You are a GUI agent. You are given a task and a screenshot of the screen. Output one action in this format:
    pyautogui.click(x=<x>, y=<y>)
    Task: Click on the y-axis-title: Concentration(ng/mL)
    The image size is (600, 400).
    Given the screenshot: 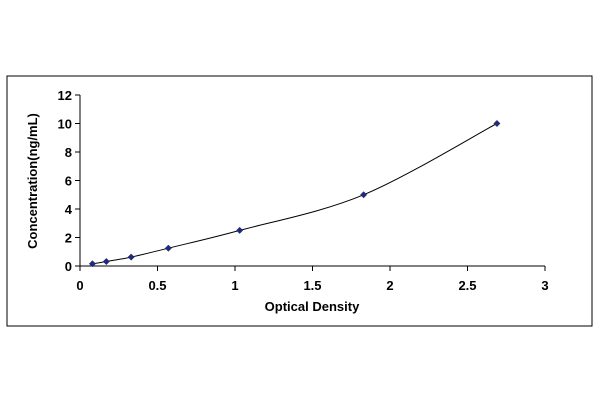 What is the action you would take?
    pyautogui.click(x=32, y=181)
    